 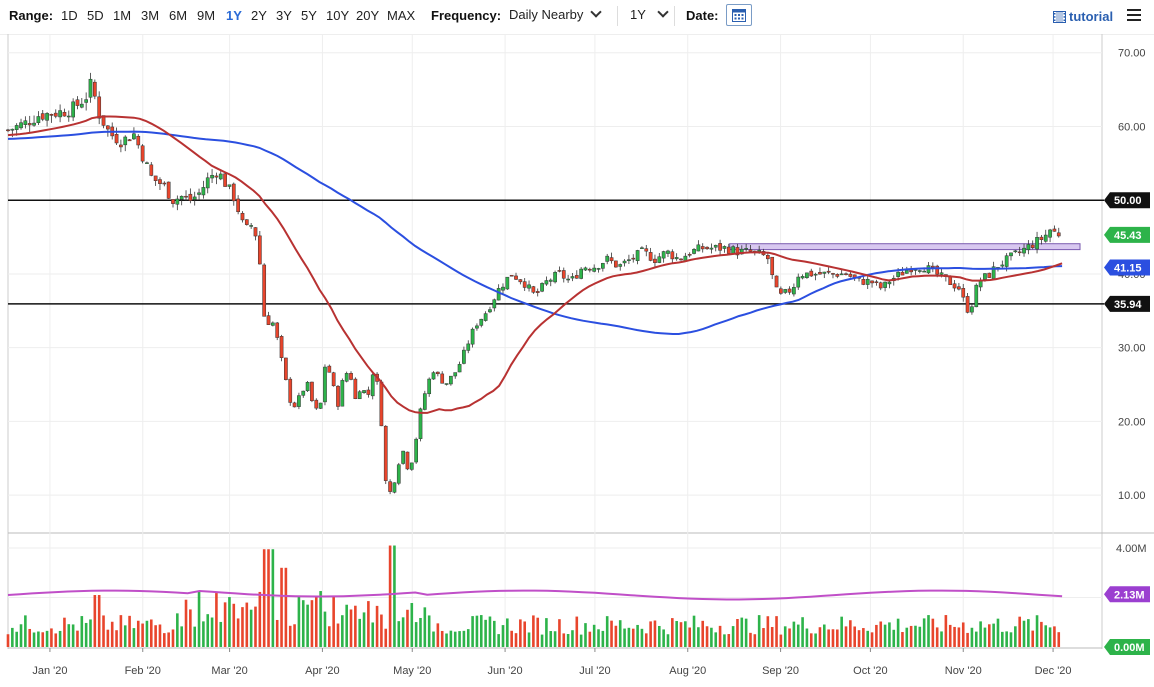 I want to click on range-button-10y: 10Y, so click(x=338, y=15).